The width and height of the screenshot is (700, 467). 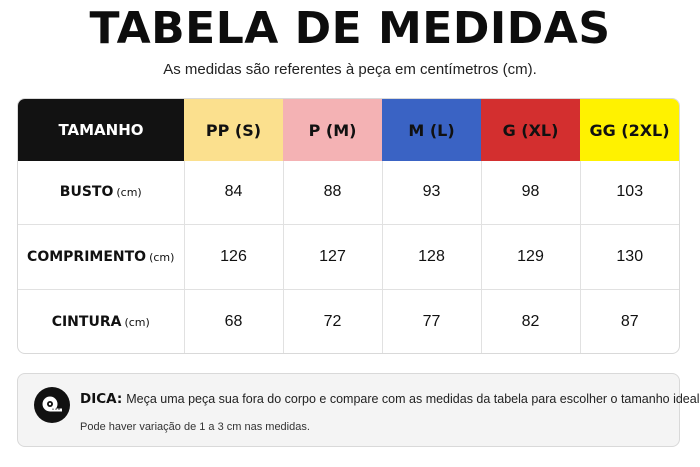 What do you see at coordinates (332, 130) in the screenshot?
I see `header-size-p: P (M)` at bounding box center [332, 130].